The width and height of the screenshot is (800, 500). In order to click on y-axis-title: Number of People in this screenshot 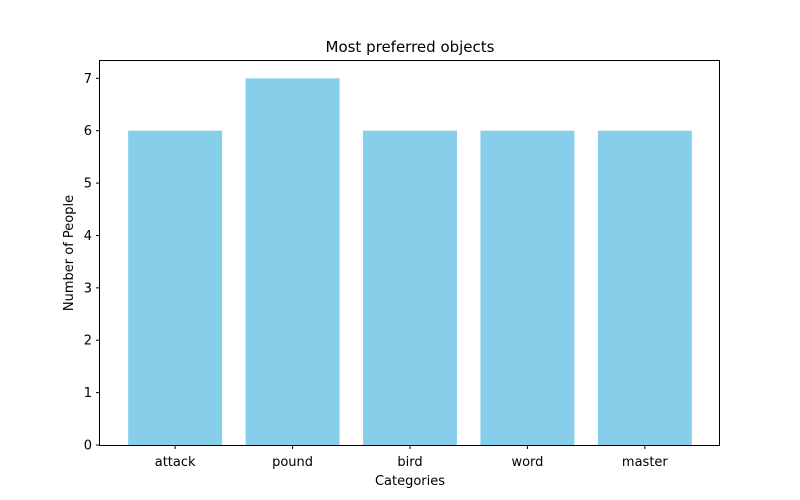, I will do `click(69, 253)`.